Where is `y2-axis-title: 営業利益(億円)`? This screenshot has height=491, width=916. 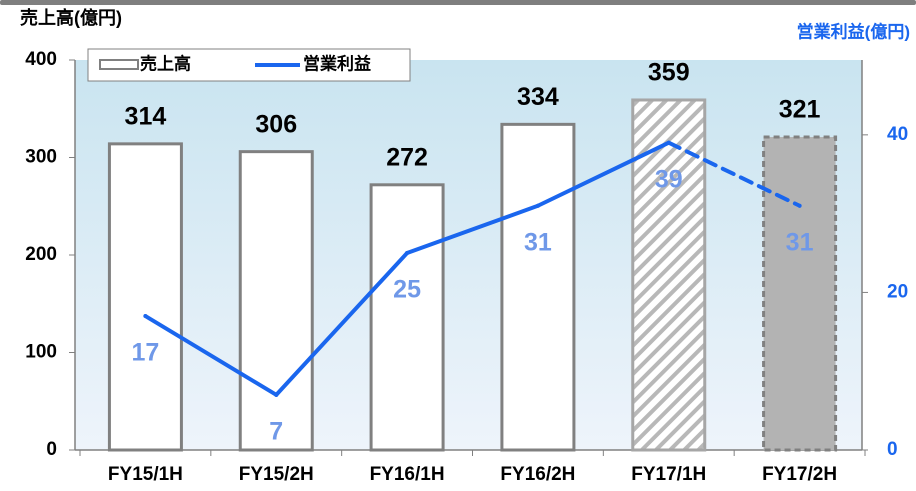
y2-axis-title: 営業利益(億円) is located at coordinates (853, 31).